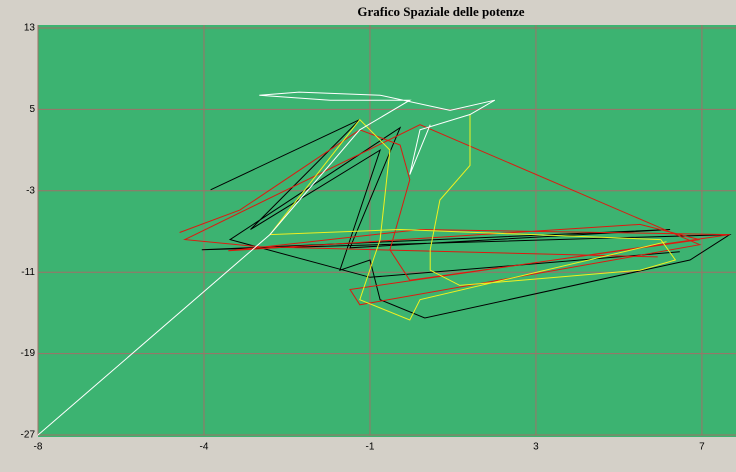 This screenshot has width=736, height=472. What do you see at coordinates (440, 11) in the screenshot?
I see `chart-title: Grafico Spaziale delle potenze` at bounding box center [440, 11].